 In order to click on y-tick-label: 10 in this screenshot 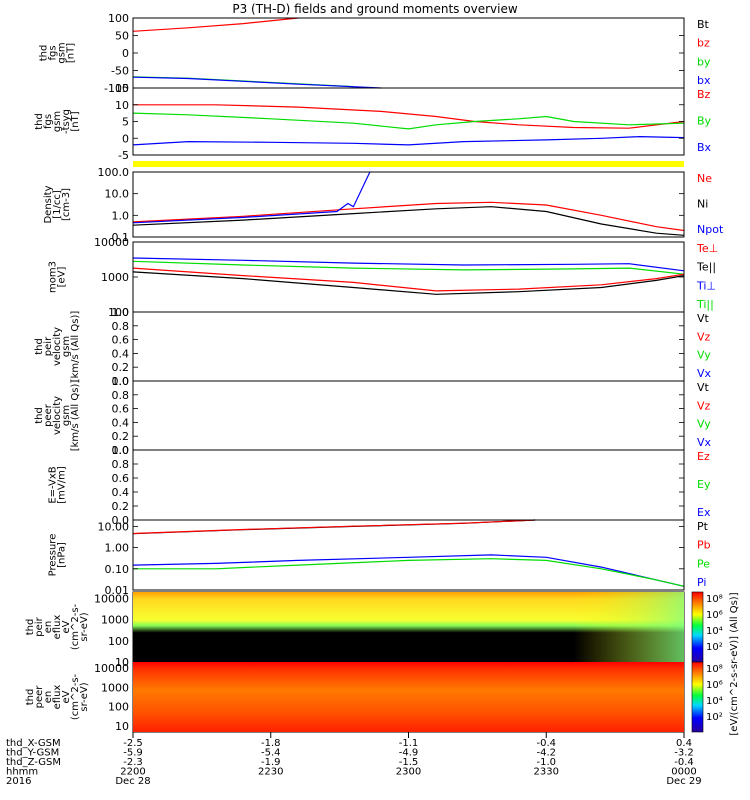, I will do `click(122, 662)`.